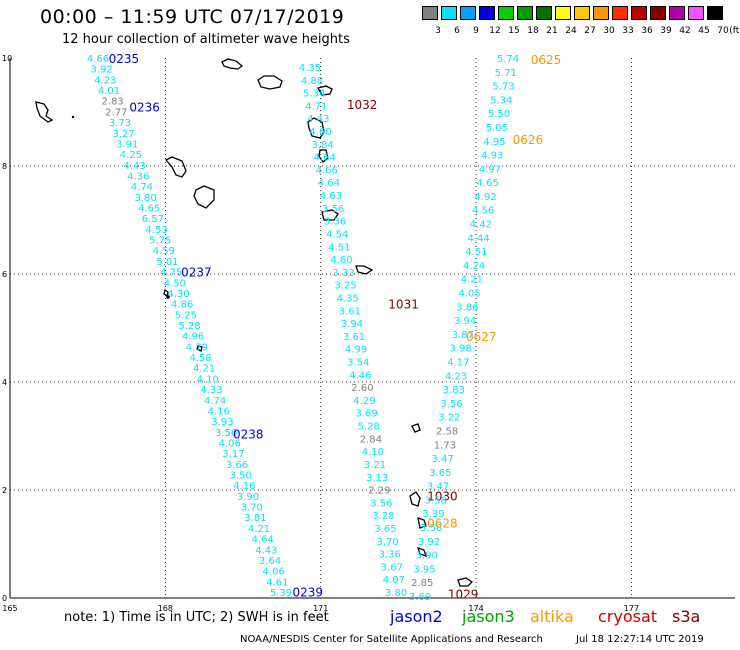 This screenshot has width=740, height=650. Describe the element at coordinates (364, 401) in the screenshot. I see `swh-value: 4.29` at that location.